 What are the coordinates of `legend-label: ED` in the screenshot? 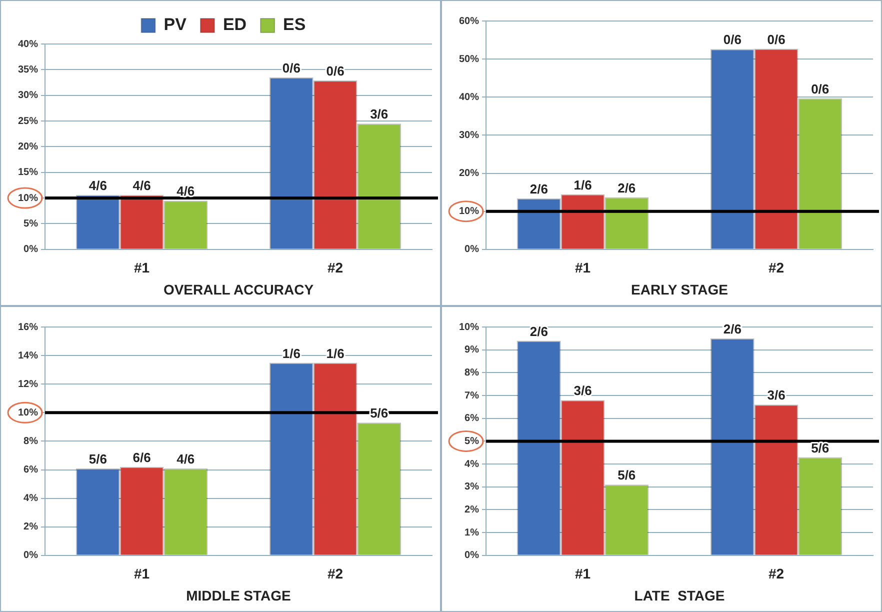 It's located at (234, 24).